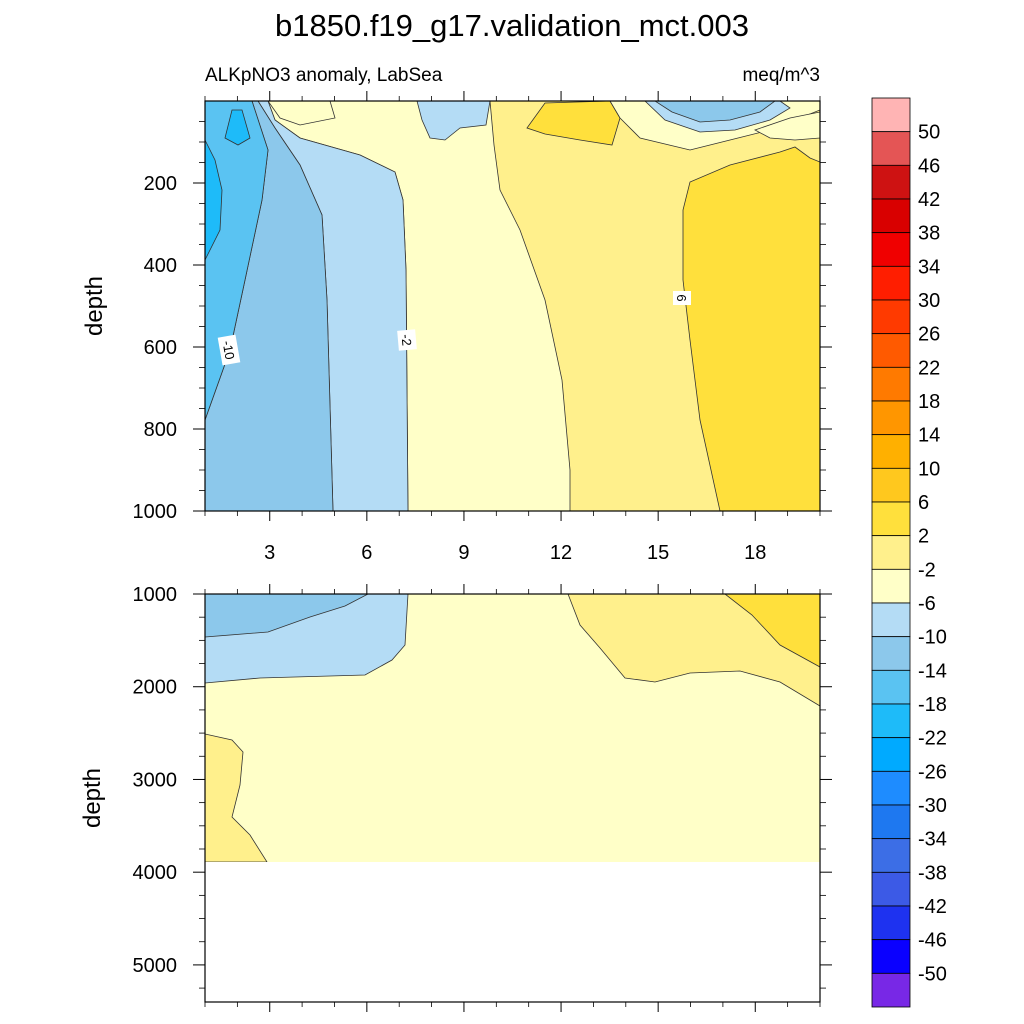  I want to click on colorbar-label: -42, so click(932, 907).